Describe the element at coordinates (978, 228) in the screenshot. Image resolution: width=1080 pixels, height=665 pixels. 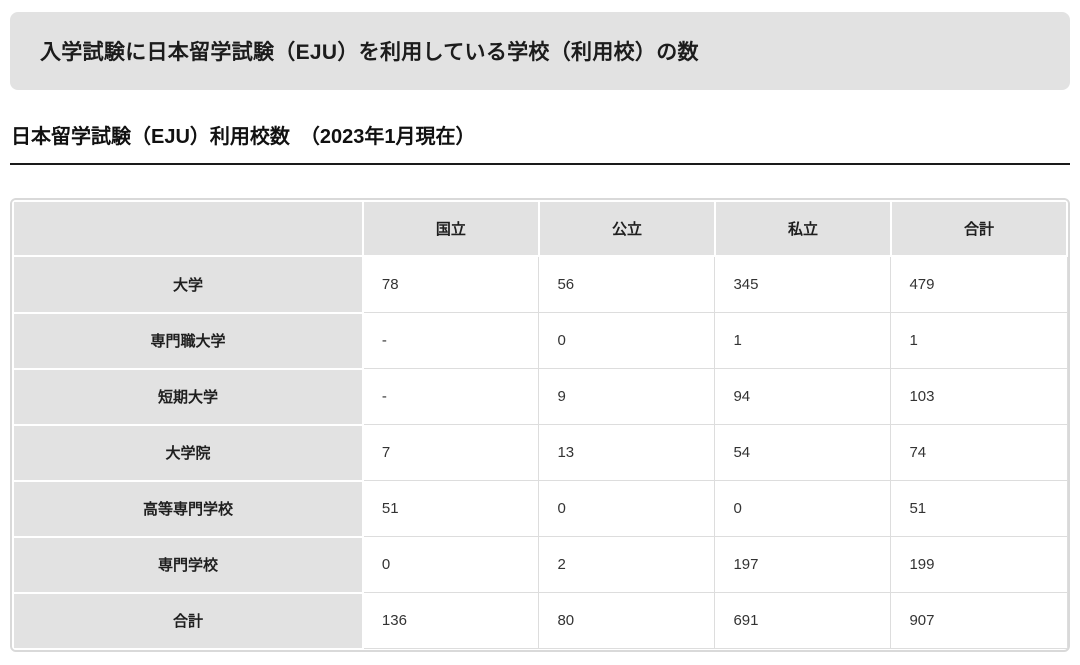
I see `col-header-total: 合計` at that location.